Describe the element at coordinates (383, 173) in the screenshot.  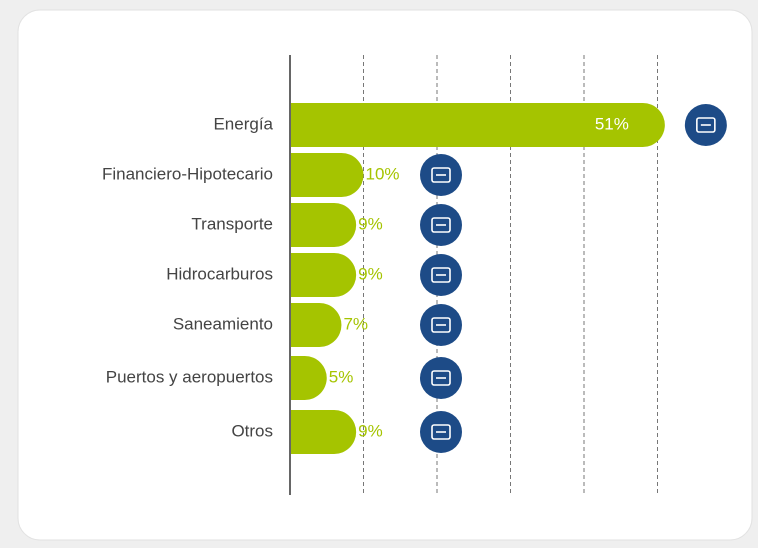
I see `value-label: 10%` at that location.